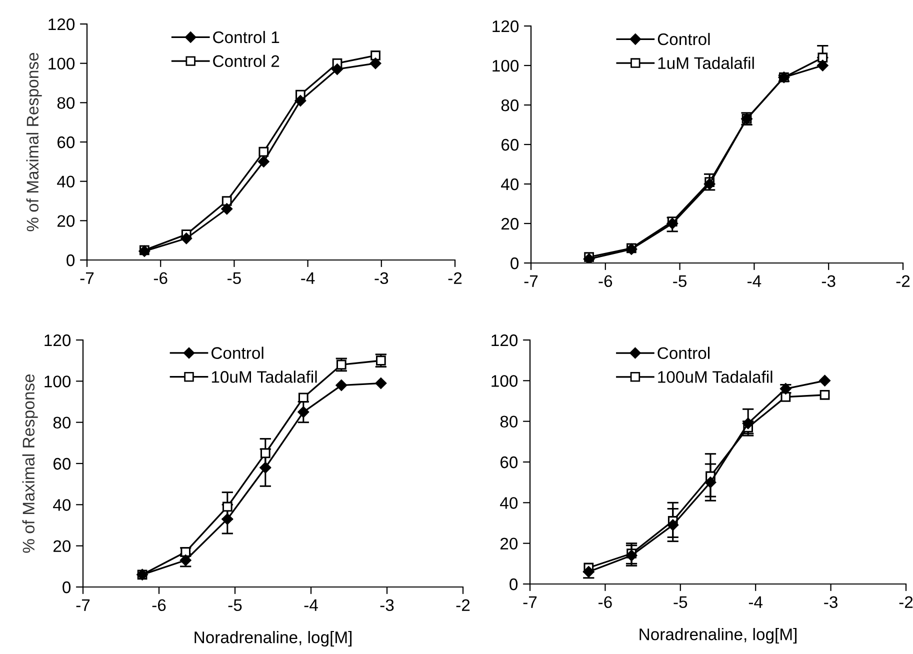  What do you see at coordinates (715, 376) in the screenshot?
I see `legend-label: 100uM Tadalafil` at bounding box center [715, 376].